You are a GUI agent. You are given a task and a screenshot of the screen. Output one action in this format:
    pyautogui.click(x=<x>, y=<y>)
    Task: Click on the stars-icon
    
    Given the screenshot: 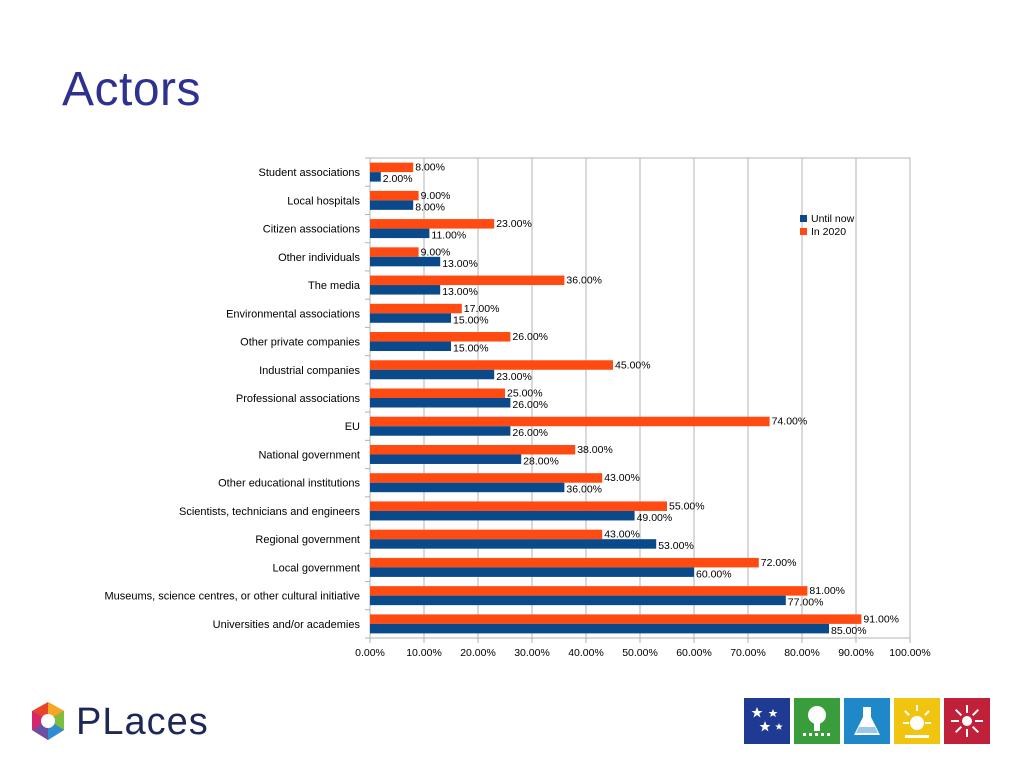 What is the action you would take?
    pyautogui.click(x=767, y=721)
    